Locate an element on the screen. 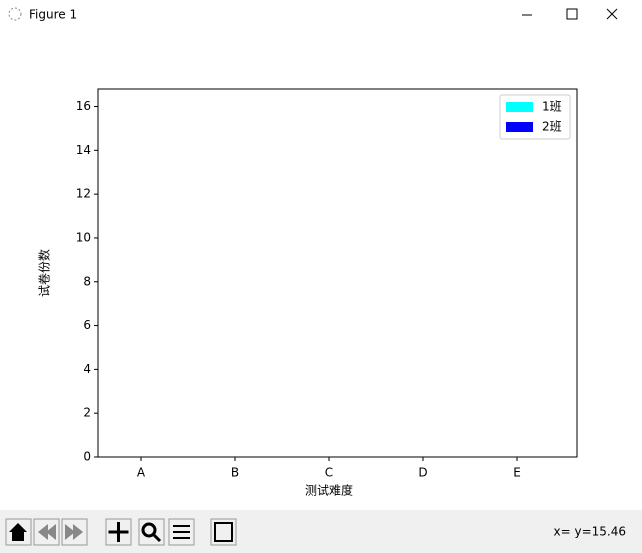 Image resolution: width=642 pixels, height=553 pixels. x-tick-label: B is located at coordinates (235, 473).